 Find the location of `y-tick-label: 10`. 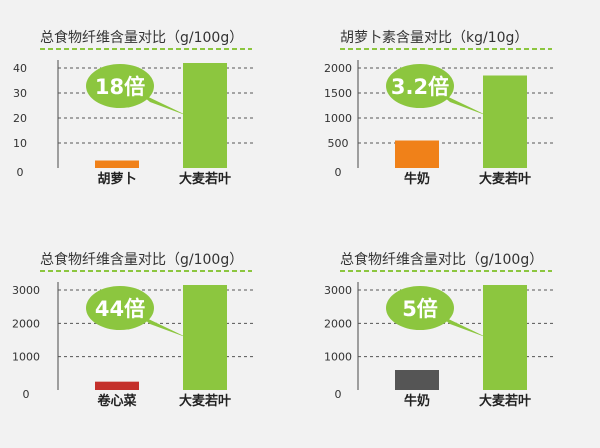

y-tick-label: 10 is located at coordinates (20, 143).